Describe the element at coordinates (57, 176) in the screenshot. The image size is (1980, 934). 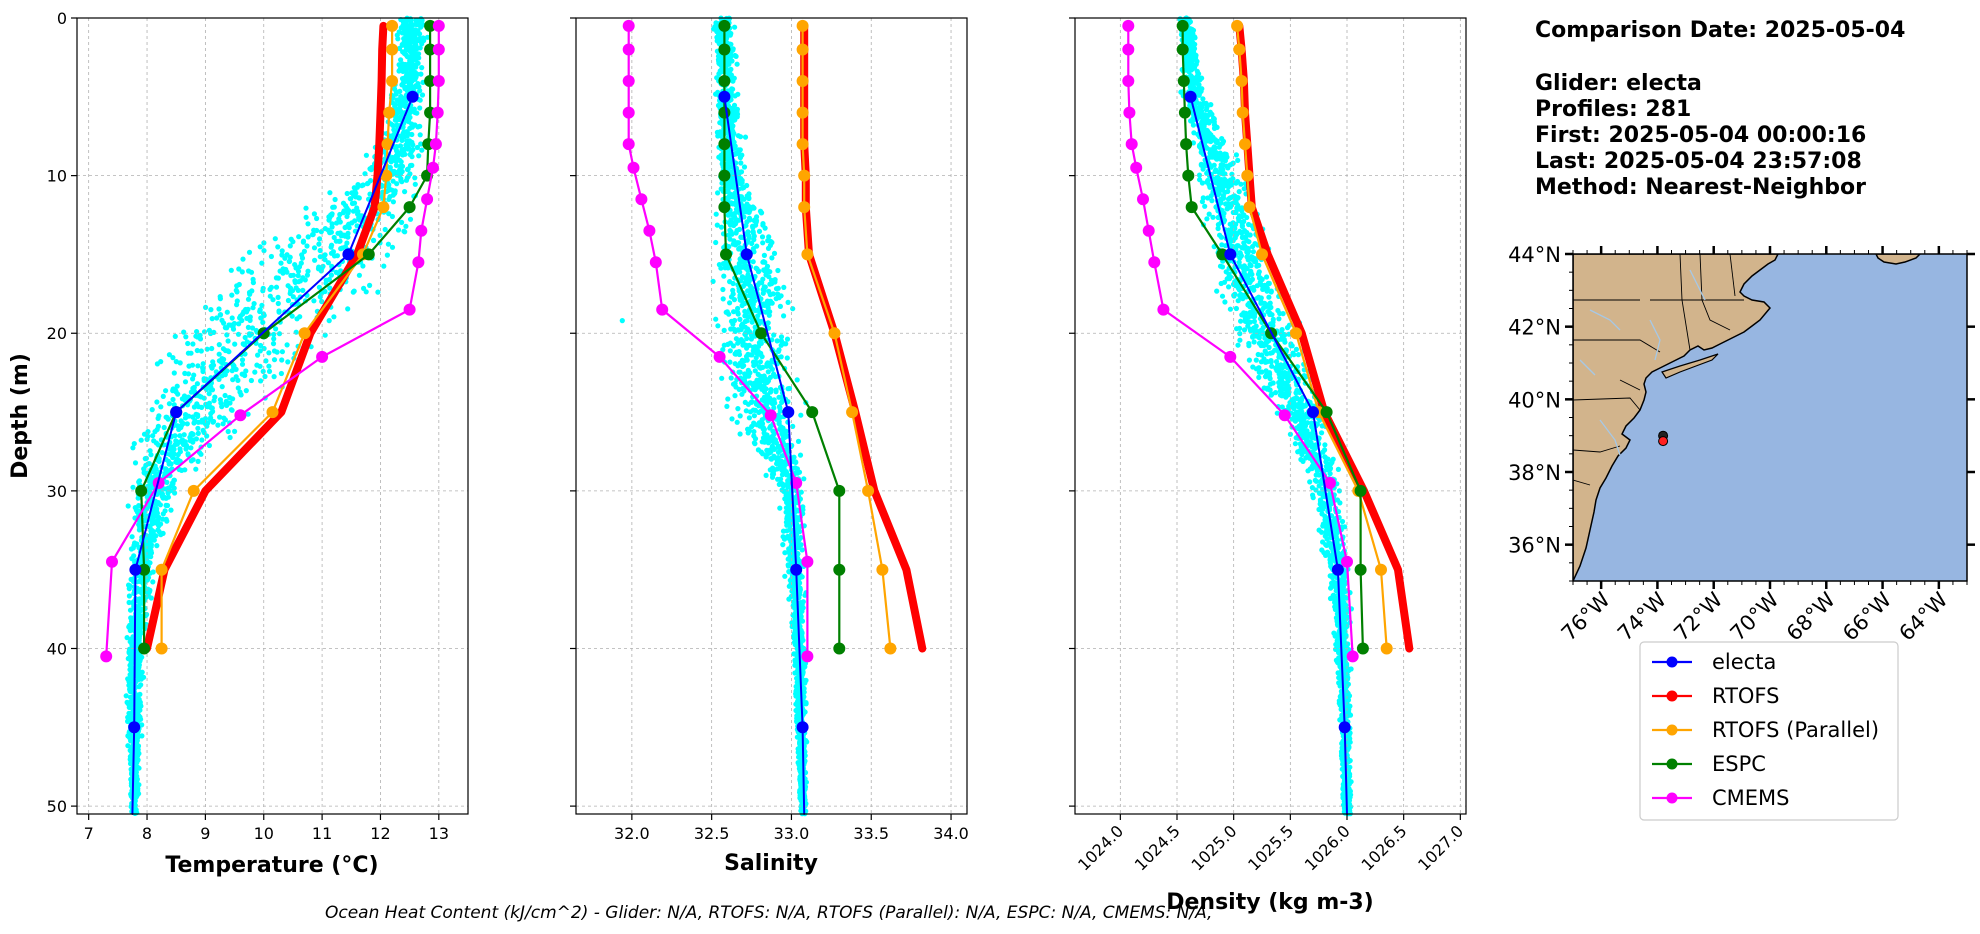
I see `y-tick-label: 10` at that location.